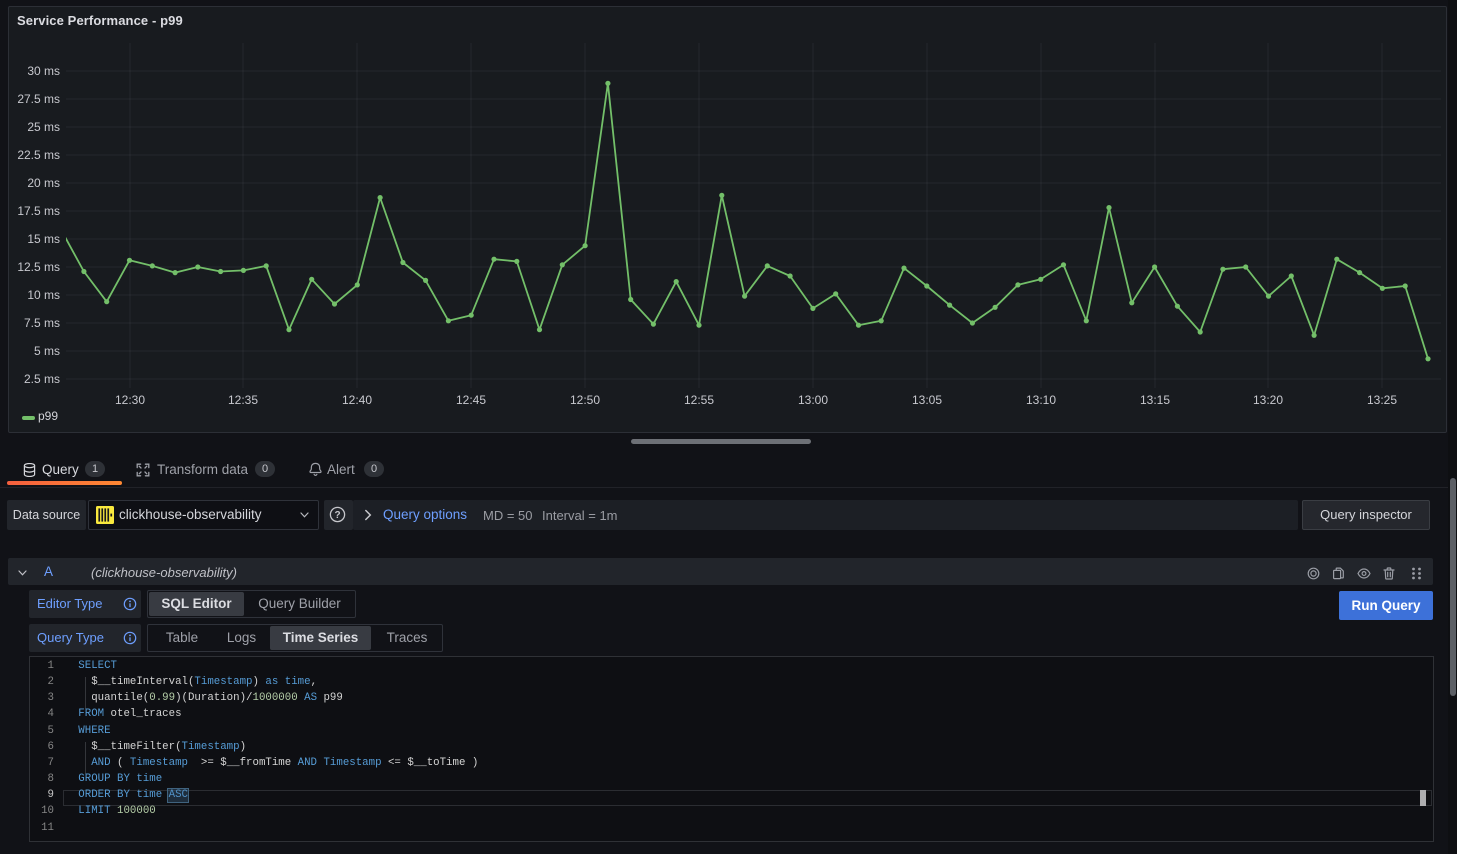 This screenshot has height=854, width=1457. I want to click on svg-text: 13:15, so click(1155, 400).